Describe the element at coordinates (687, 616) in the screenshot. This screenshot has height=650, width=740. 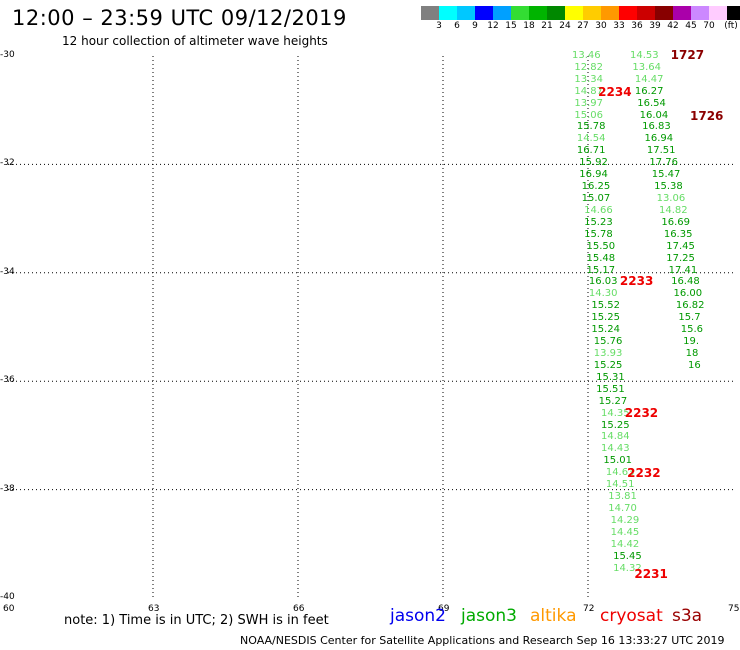
I see `legend-s3a: s3a` at that location.